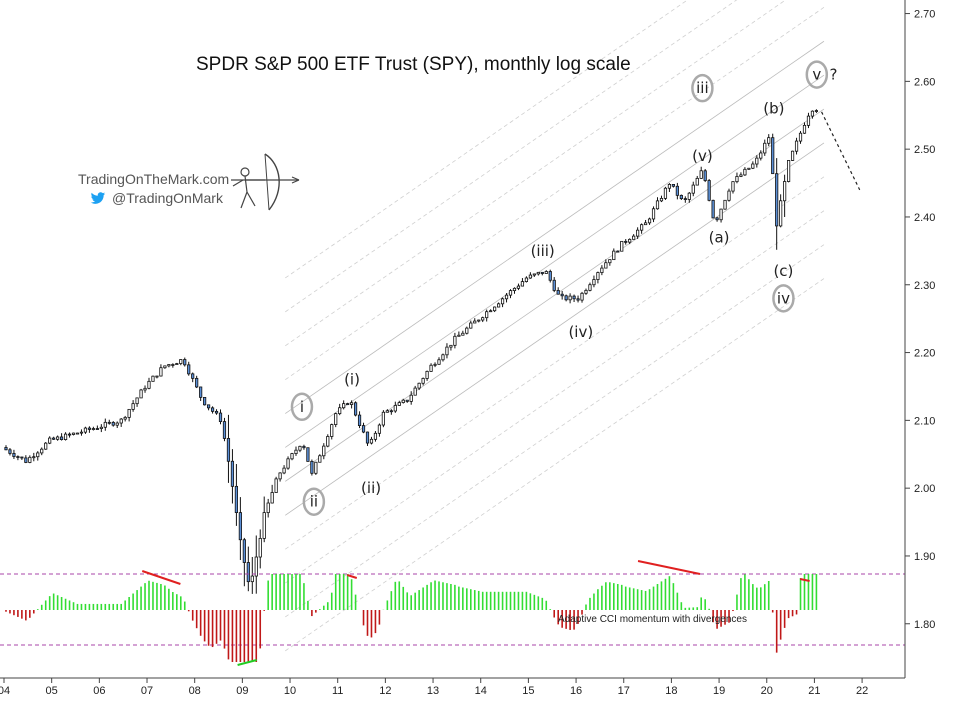 Image resolution: width=960 pixels, height=715 pixels. I want to click on wave-label: (v), so click(702, 156).